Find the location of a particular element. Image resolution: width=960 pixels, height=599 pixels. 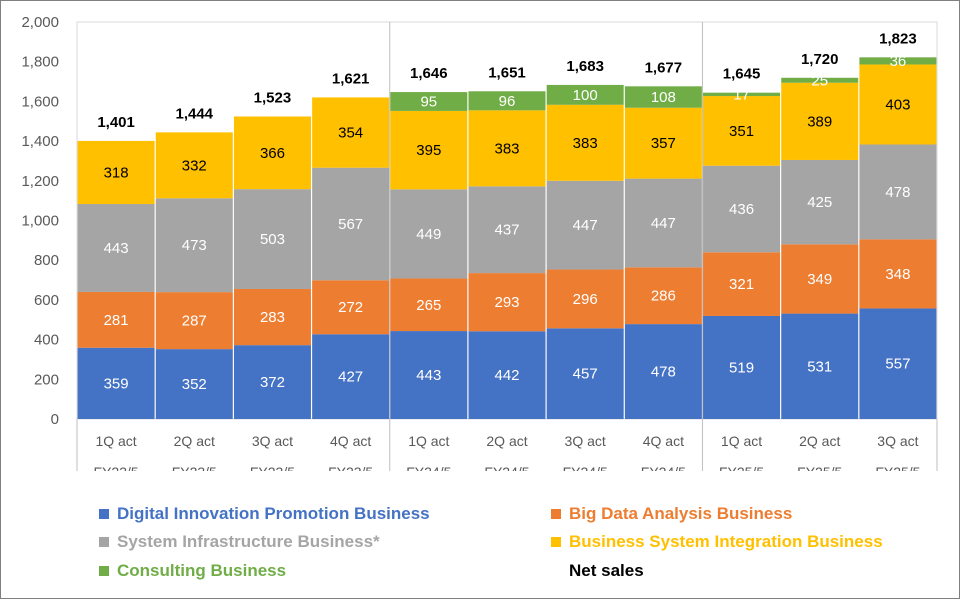

y-tick-label: 2,000 is located at coordinates (40, 22).